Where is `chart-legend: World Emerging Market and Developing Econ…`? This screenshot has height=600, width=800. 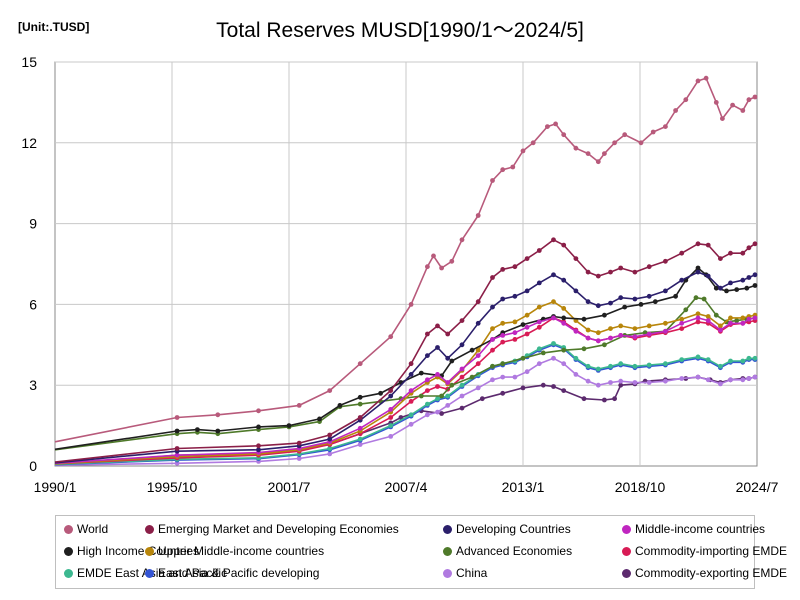
chart-legend: World Emerging Market and Developing Econ… is located at coordinates (421, 552).